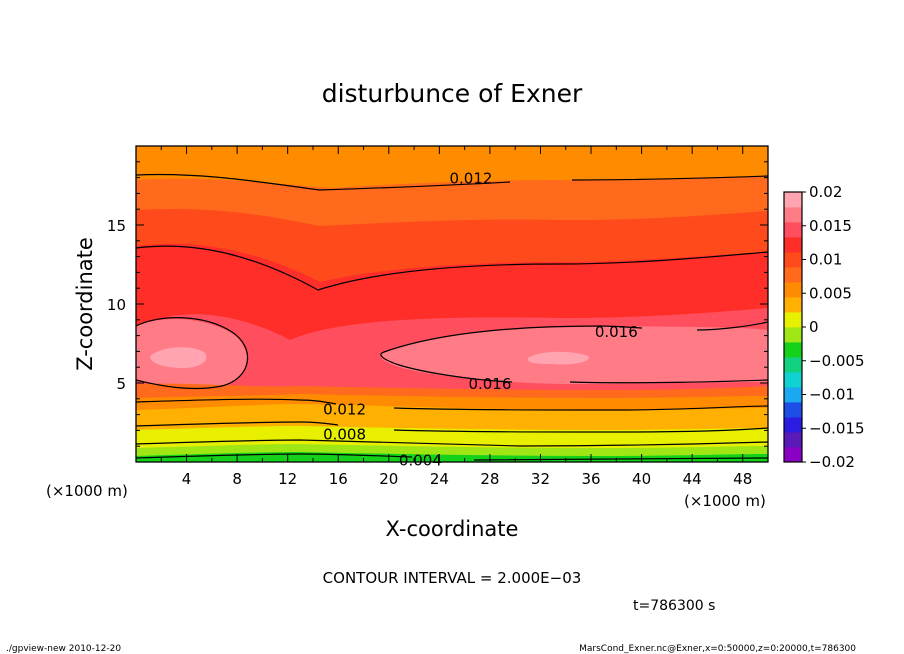 The height and width of the screenshot is (654, 904). Describe the element at coordinates (825, 192) in the screenshot. I see `colorbar-tick-label: 0.02` at that location.